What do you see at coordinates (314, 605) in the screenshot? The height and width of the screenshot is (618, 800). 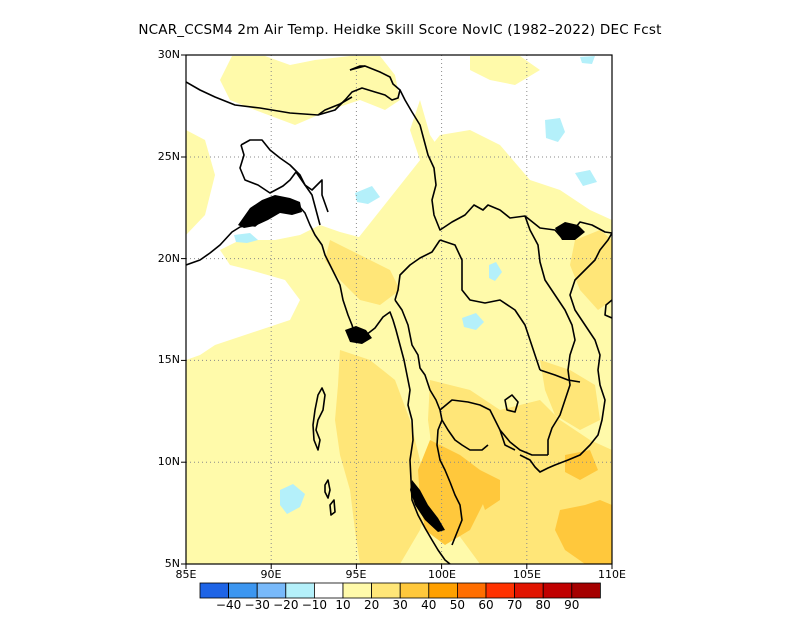 I see `colorbar-label: −10` at bounding box center [314, 605].